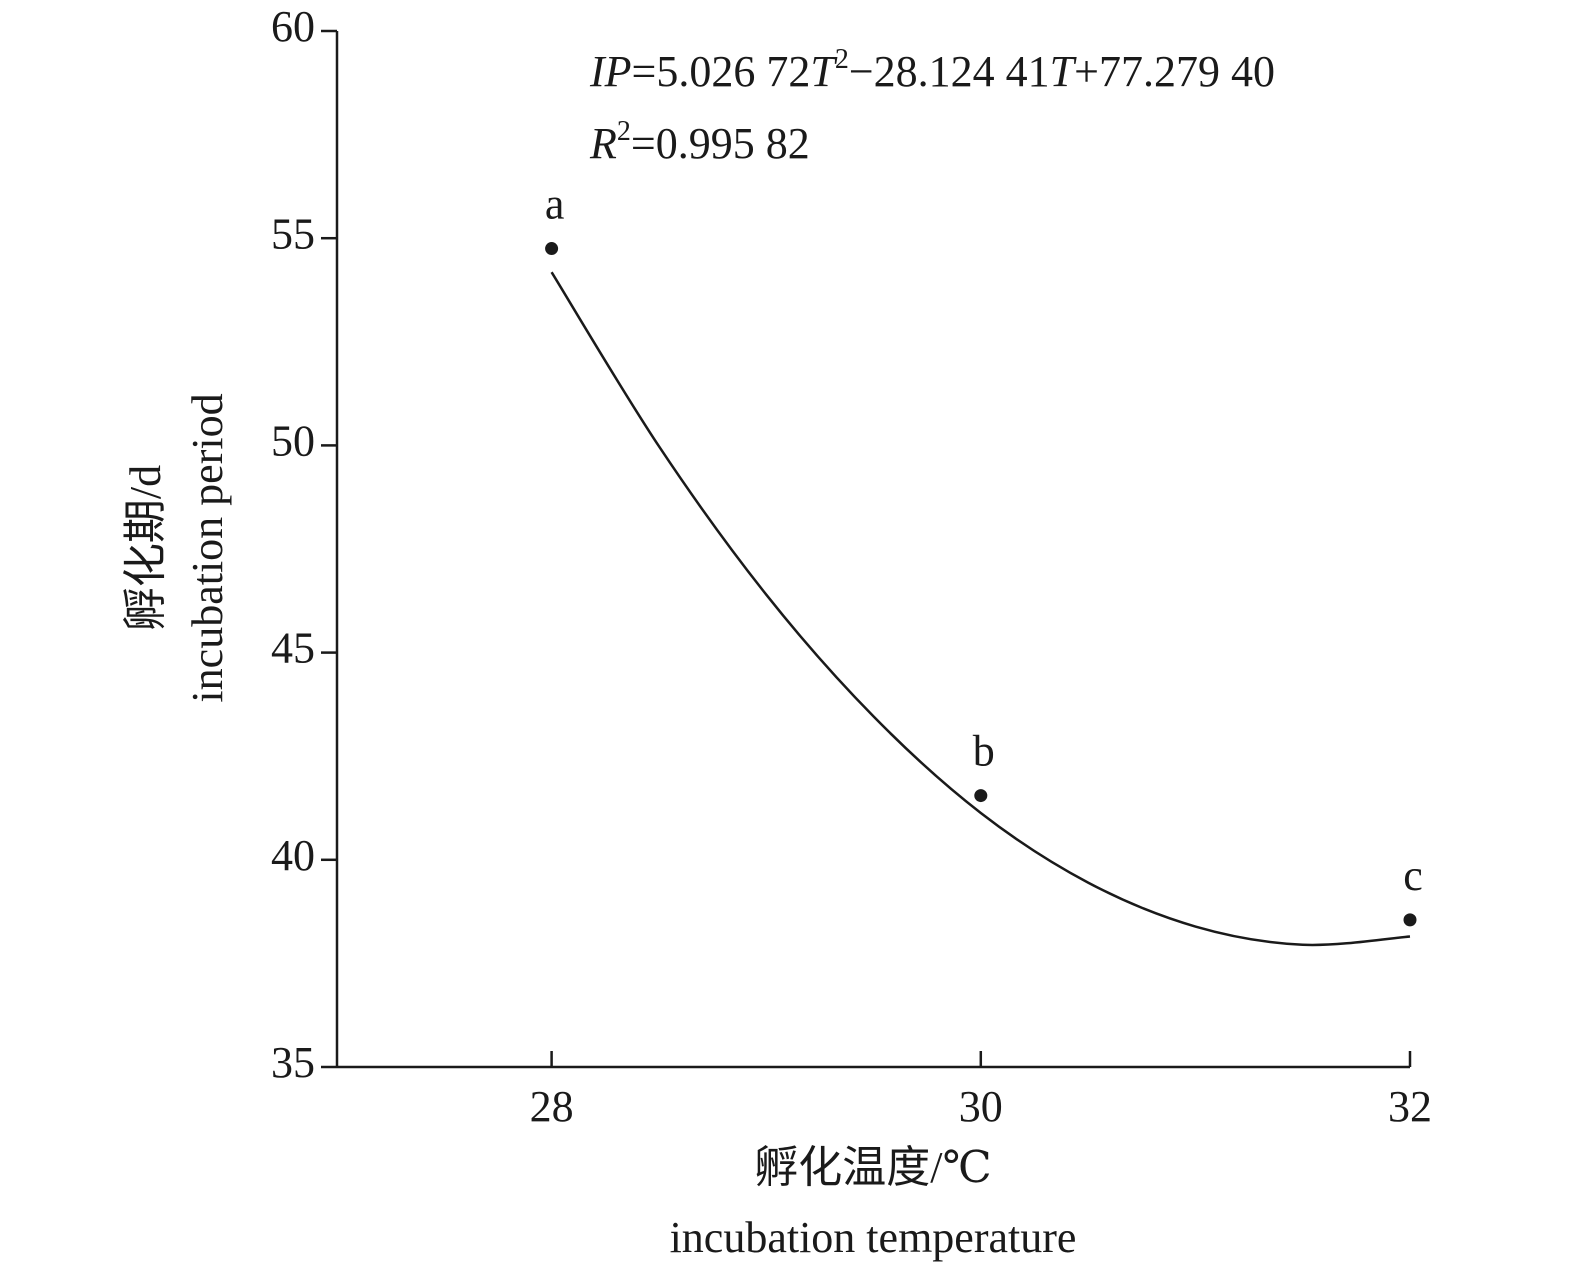 The image size is (1575, 1283). I want to click on point-label: c, so click(1413, 875).